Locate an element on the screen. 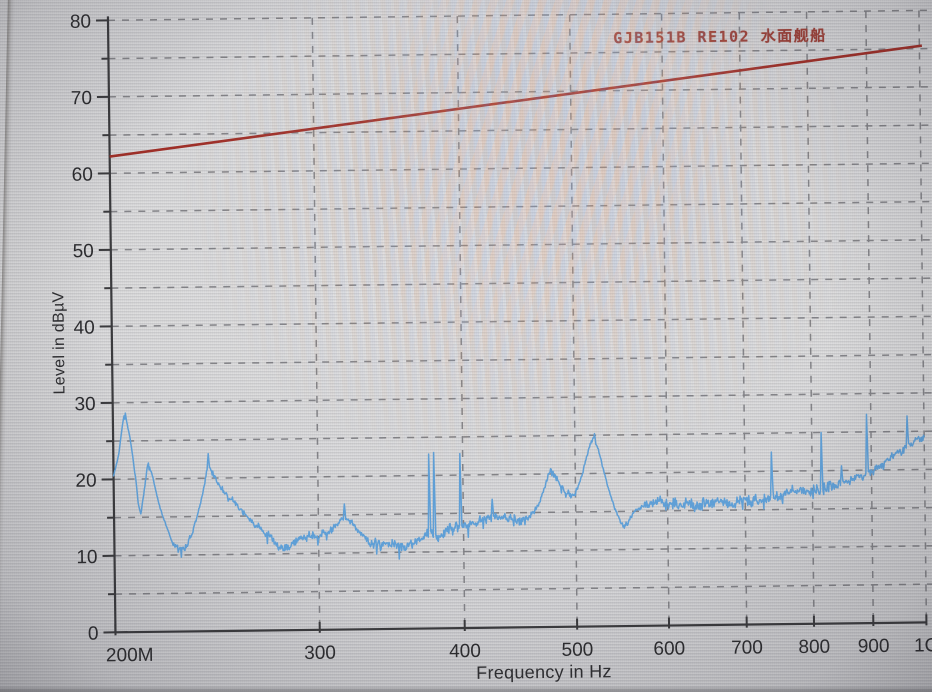  y-tick-label: 80 is located at coordinates (80, 22).